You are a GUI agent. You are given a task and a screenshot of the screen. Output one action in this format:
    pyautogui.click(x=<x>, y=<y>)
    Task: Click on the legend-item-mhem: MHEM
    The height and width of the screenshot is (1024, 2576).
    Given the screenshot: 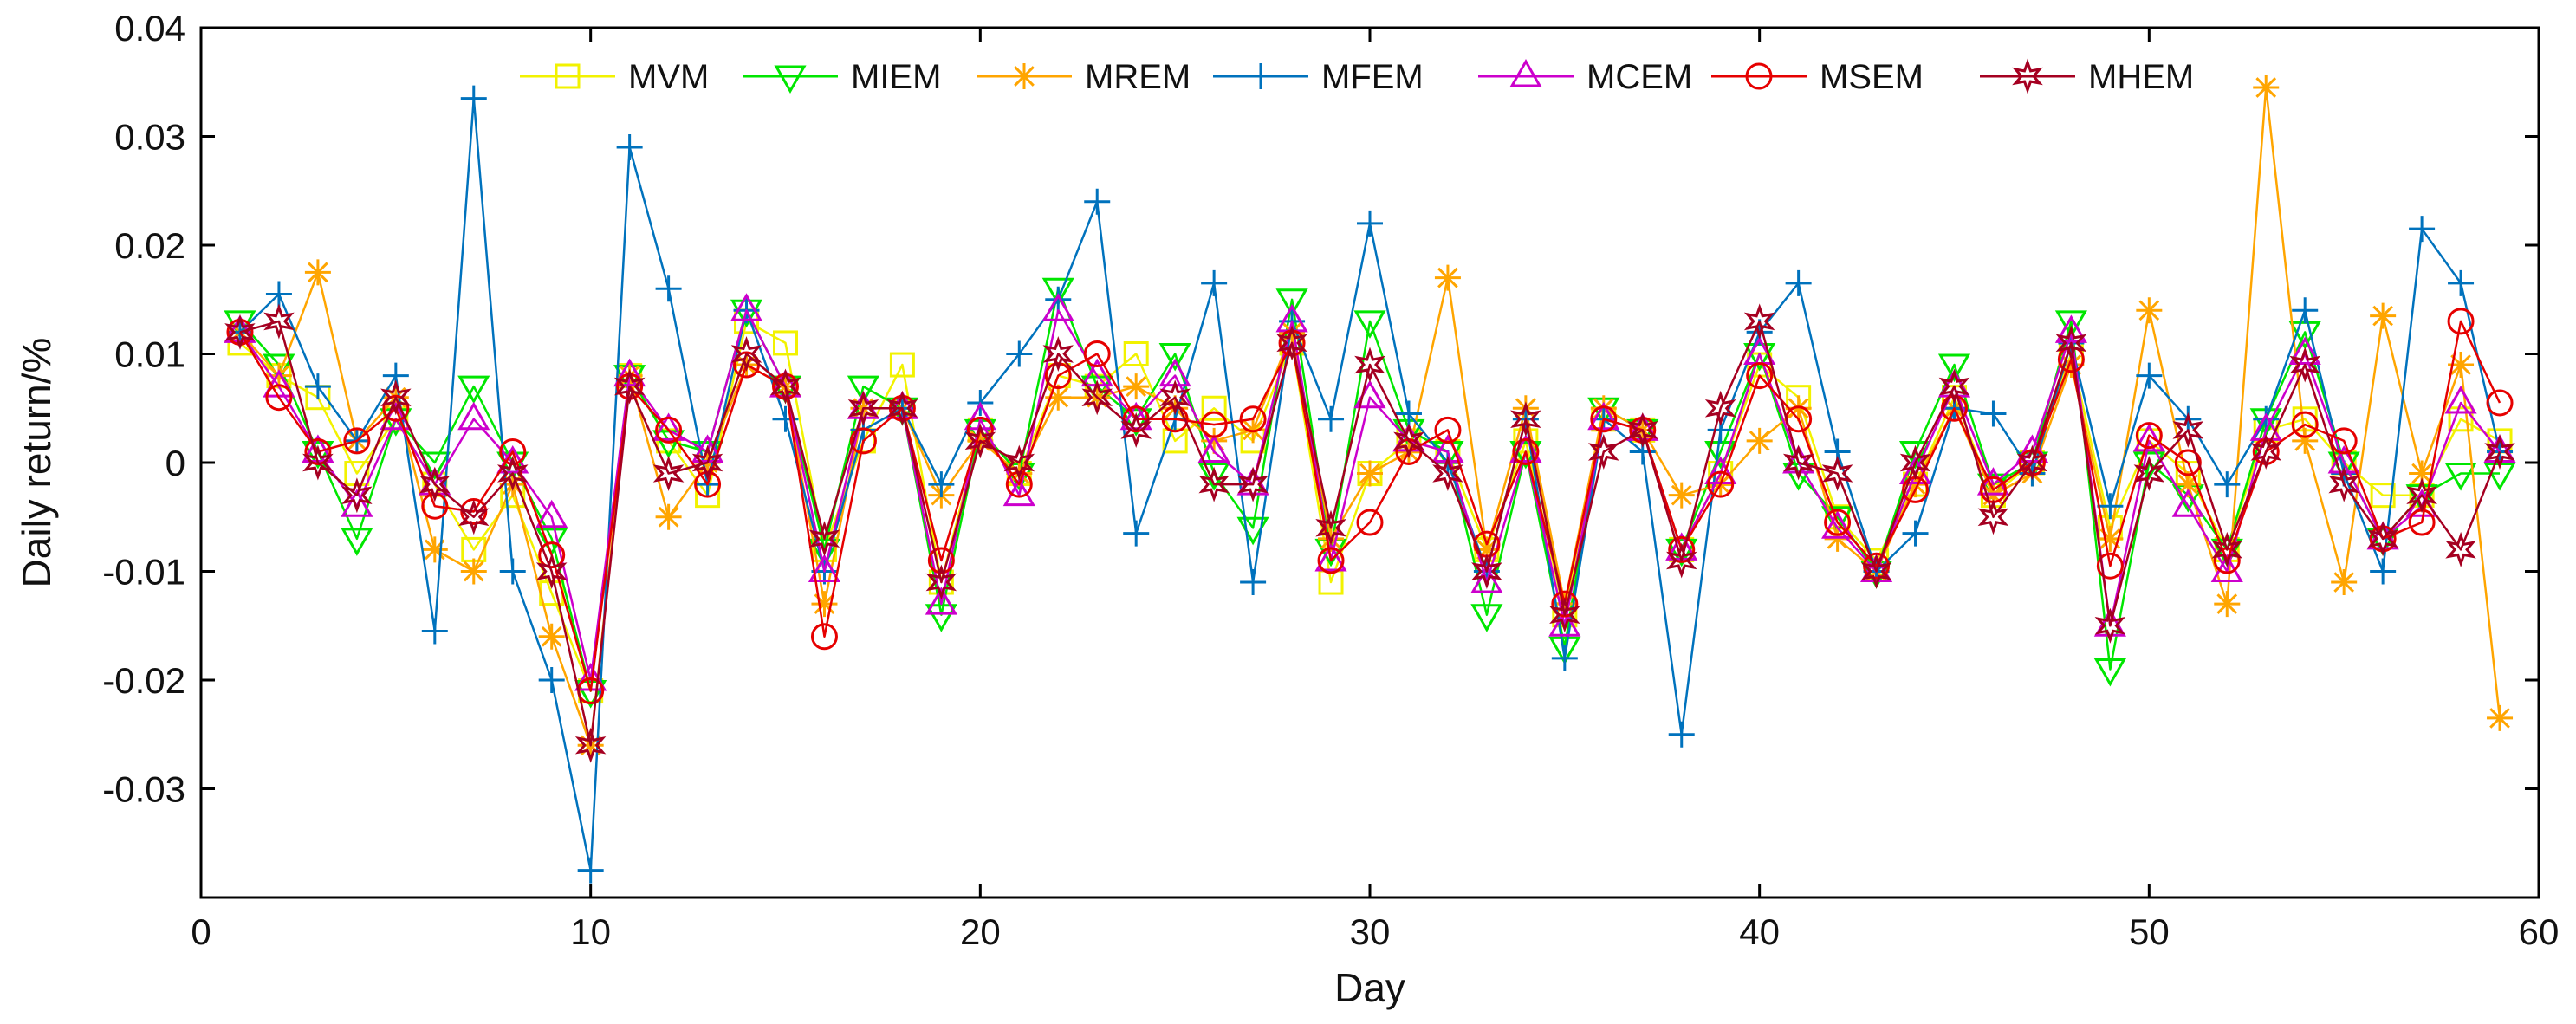 What is the action you would take?
    pyautogui.click(x=2087, y=77)
    